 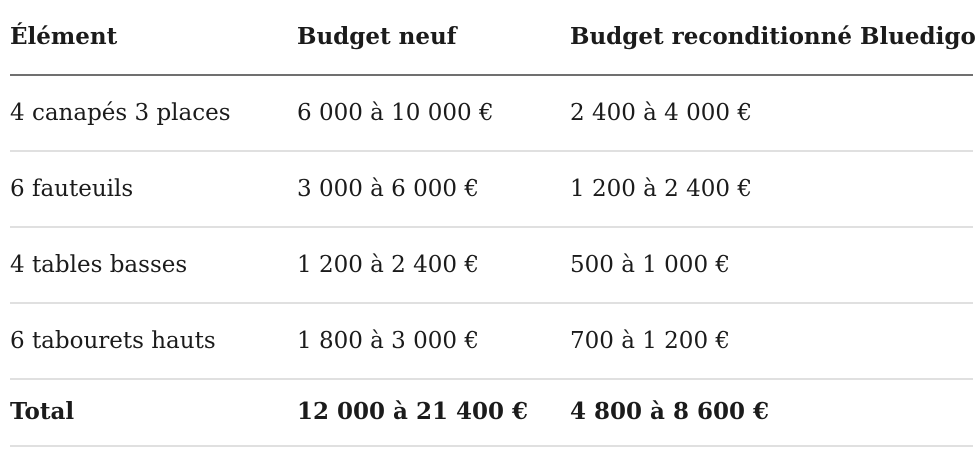 I want to click on cell-item: 6 tabourets hauts, so click(x=113, y=340).